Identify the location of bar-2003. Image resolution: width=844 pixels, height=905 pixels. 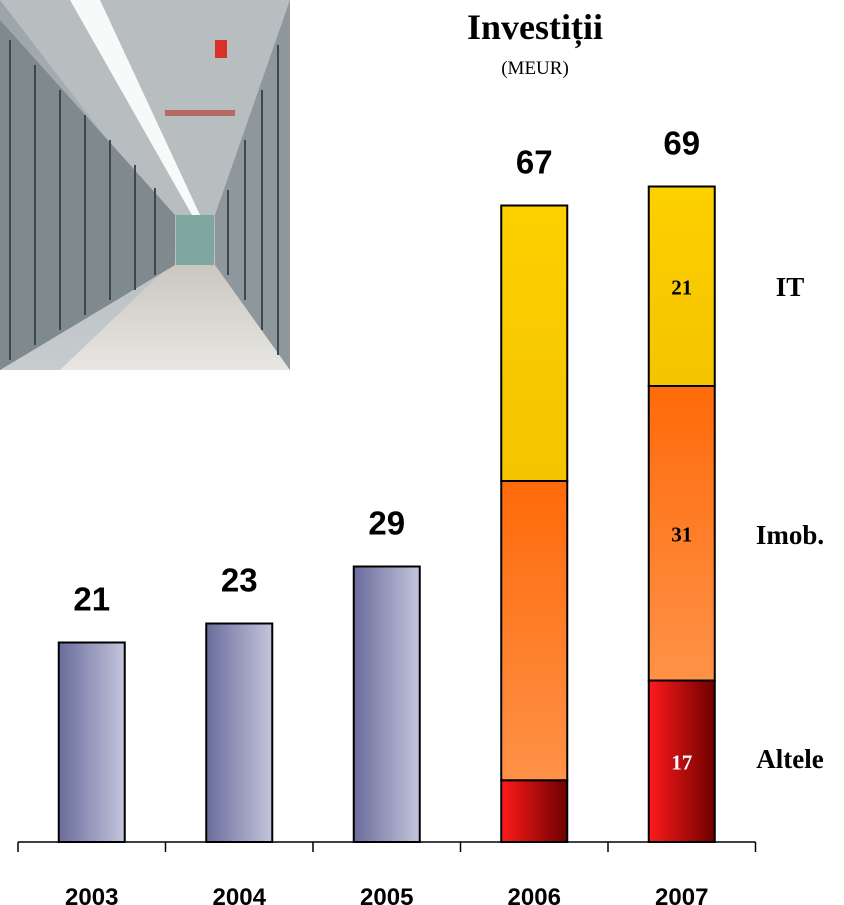
(91, 742).